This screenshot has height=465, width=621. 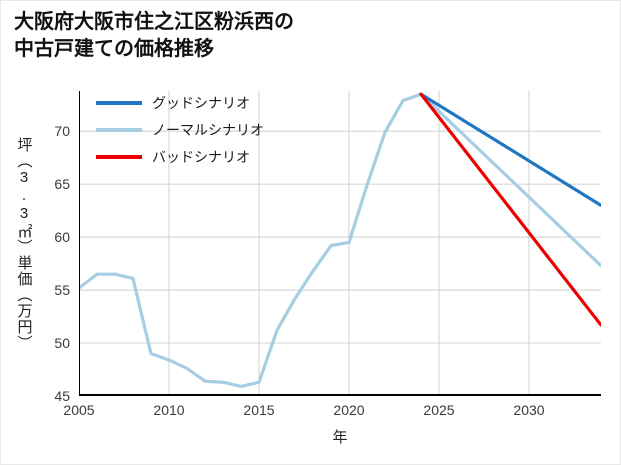 I want to click on x-axis-label: 年, so click(x=340, y=437).